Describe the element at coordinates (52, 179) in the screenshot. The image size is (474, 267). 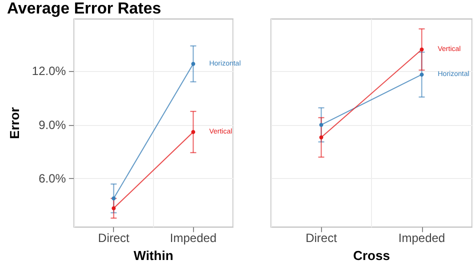
I see `y-tick-label: 6.0%` at that location.